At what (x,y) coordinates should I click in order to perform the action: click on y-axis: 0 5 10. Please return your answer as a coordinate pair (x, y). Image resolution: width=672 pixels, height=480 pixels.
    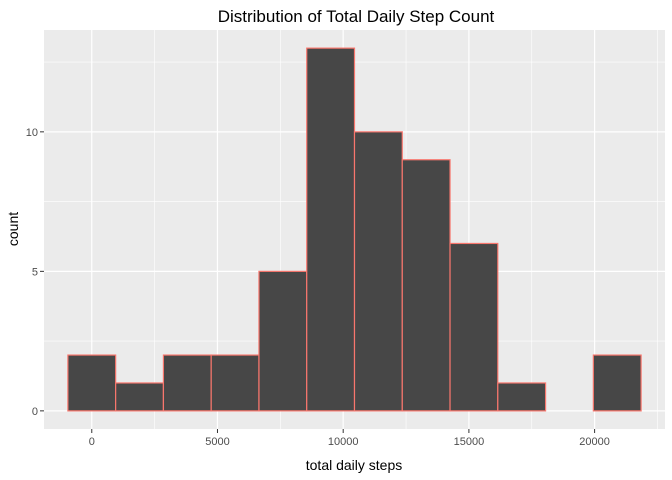
    Looking at the image, I should click on (35, 272).